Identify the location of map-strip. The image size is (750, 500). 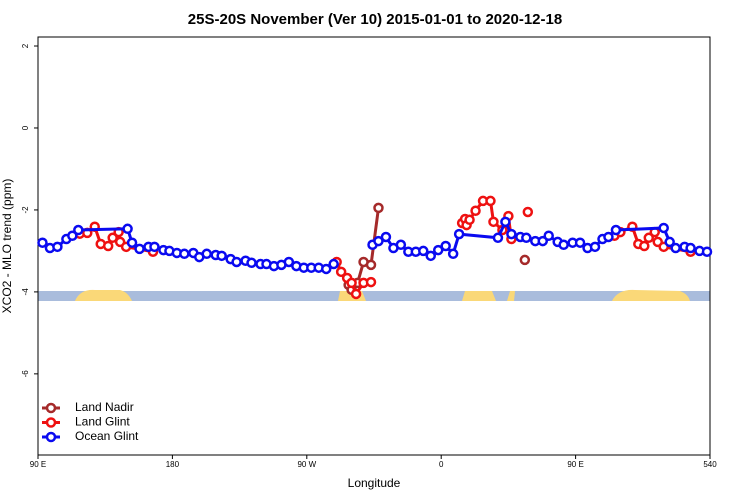
(374, 295).